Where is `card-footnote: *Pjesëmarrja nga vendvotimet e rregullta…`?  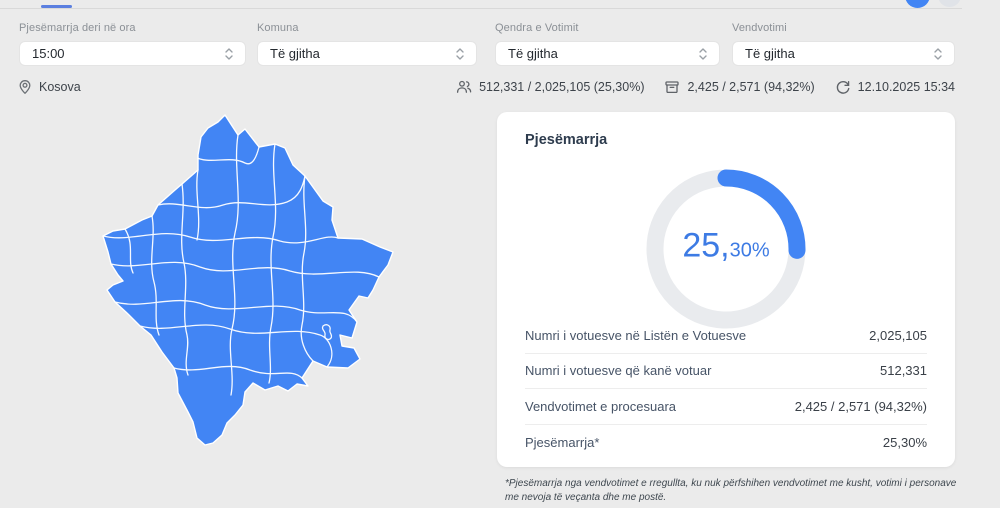 card-footnote: *Pjesëmarrja nga vendvotimet e rregullta… is located at coordinates (731, 490).